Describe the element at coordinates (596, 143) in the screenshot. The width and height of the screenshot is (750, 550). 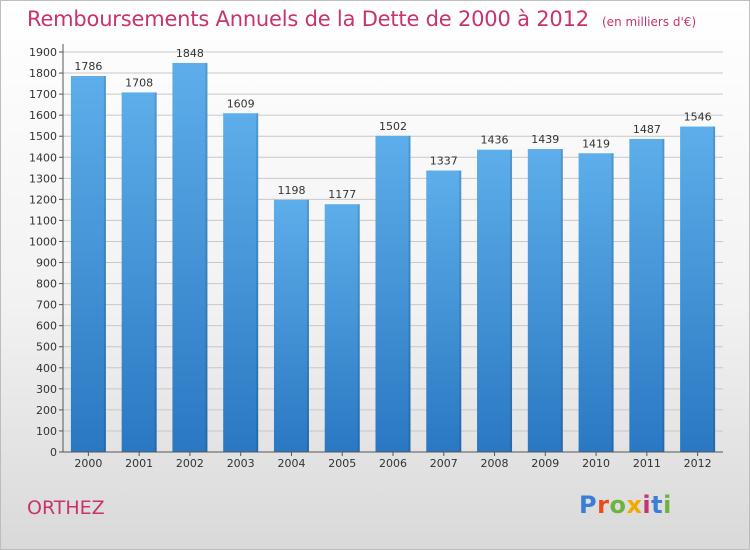
I see `data-label-2010: 1419` at that location.